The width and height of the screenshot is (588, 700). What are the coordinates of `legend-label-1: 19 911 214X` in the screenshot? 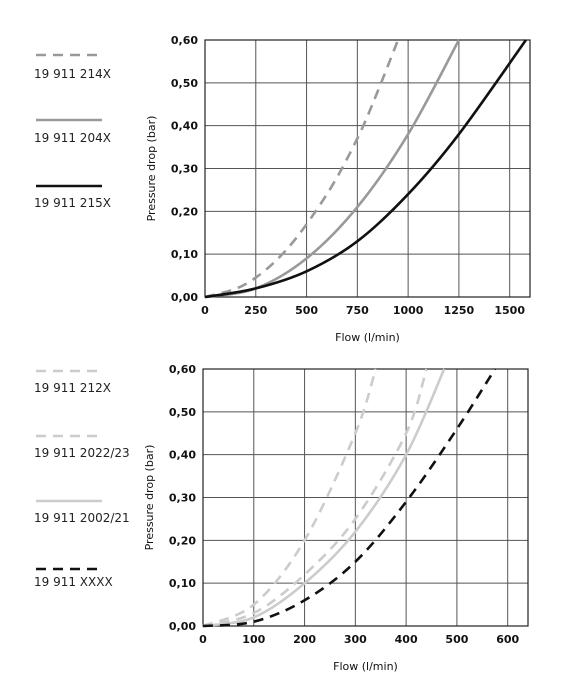 It's located at (72, 74).